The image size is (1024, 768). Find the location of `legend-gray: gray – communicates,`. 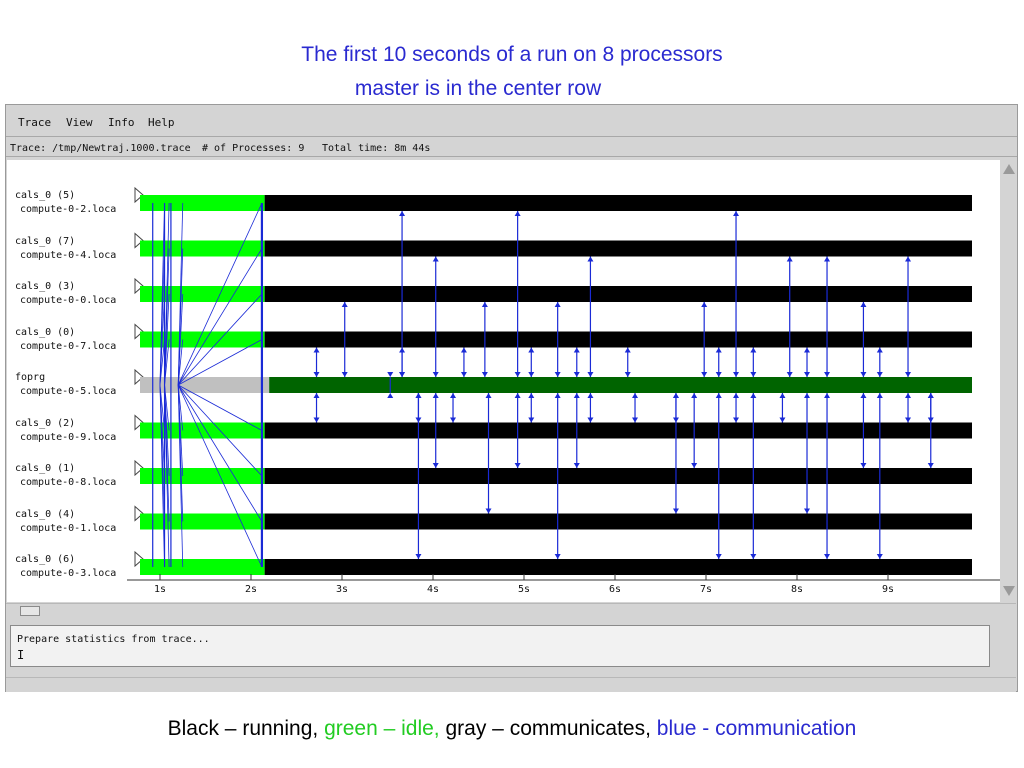

legend-gray: gray – communicates, is located at coordinates (548, 728).